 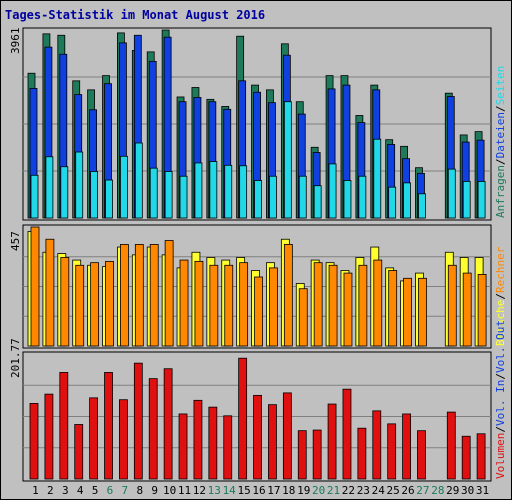 What do you see at coordinates (184, 490) in the screenshot?
I see `x-tick-label: 11` at bounding box center [184, 490].